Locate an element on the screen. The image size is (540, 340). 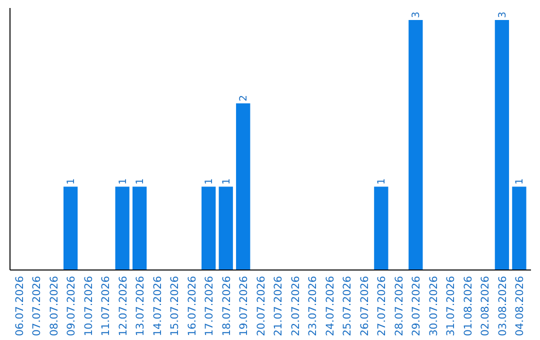
x-tick-label: 09.07.2026 is located at coordinates (72, 306).